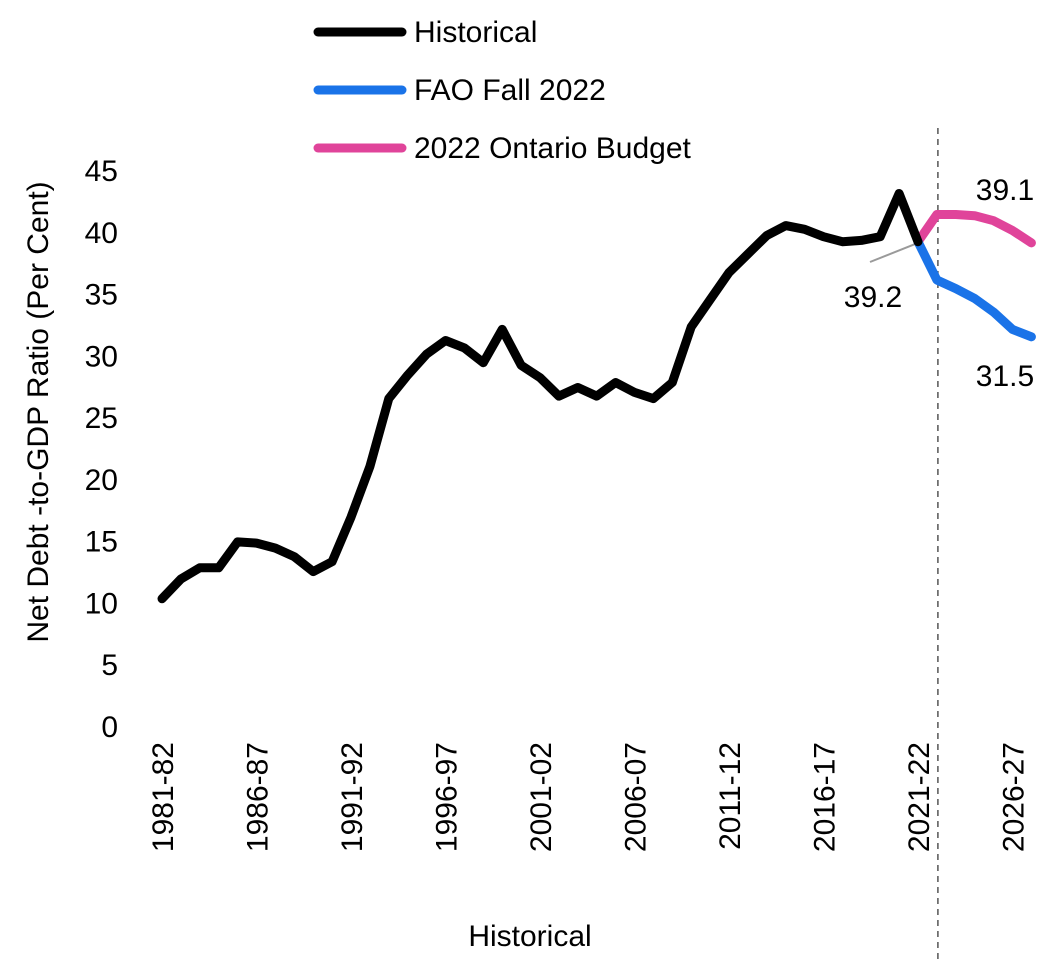 This screenshot has height=960, width=1062. I want to click on y-tick-label: 15, so click(101, 542).